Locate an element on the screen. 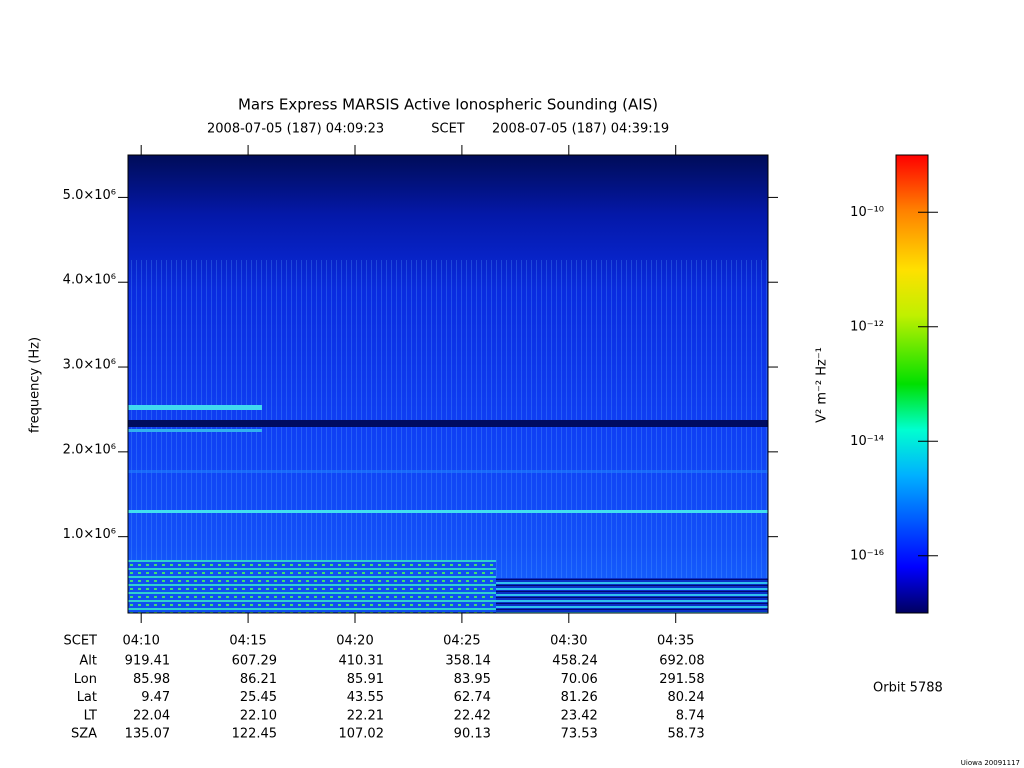 This screenshot has height=768, width=1024. ephemeris-value: 107.02 is located at coordinates (361, 734).